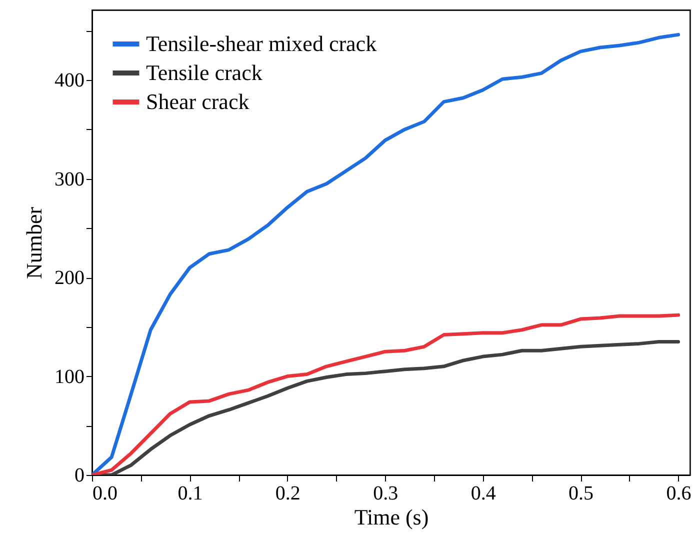 This screenshot has width=697, height=539. I want to click on x-tick-label: 0.3, so click(385, 493).